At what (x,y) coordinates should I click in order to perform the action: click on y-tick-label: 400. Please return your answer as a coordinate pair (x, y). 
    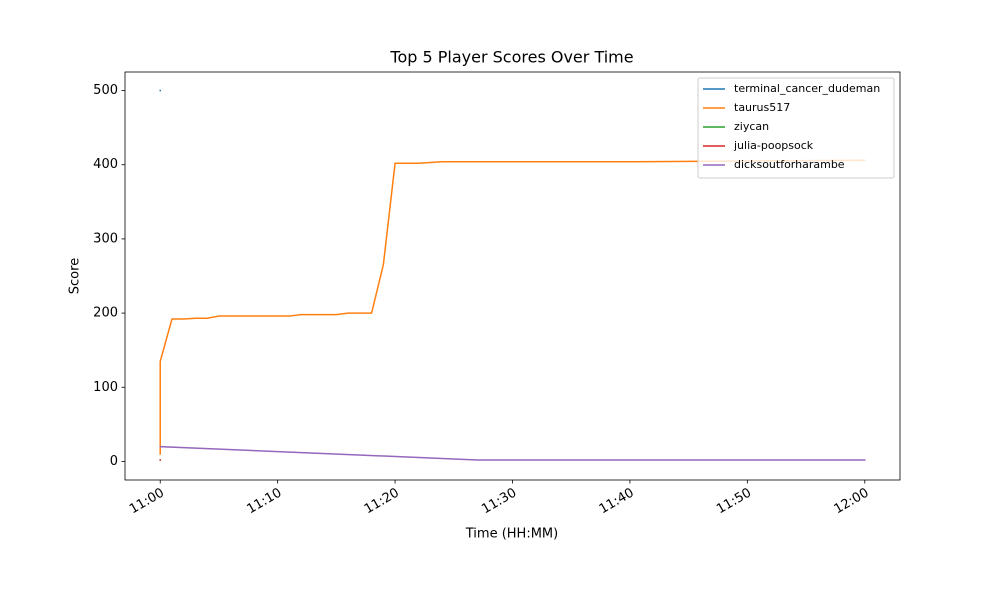
    Looking at the image, I should click on (105, 164).